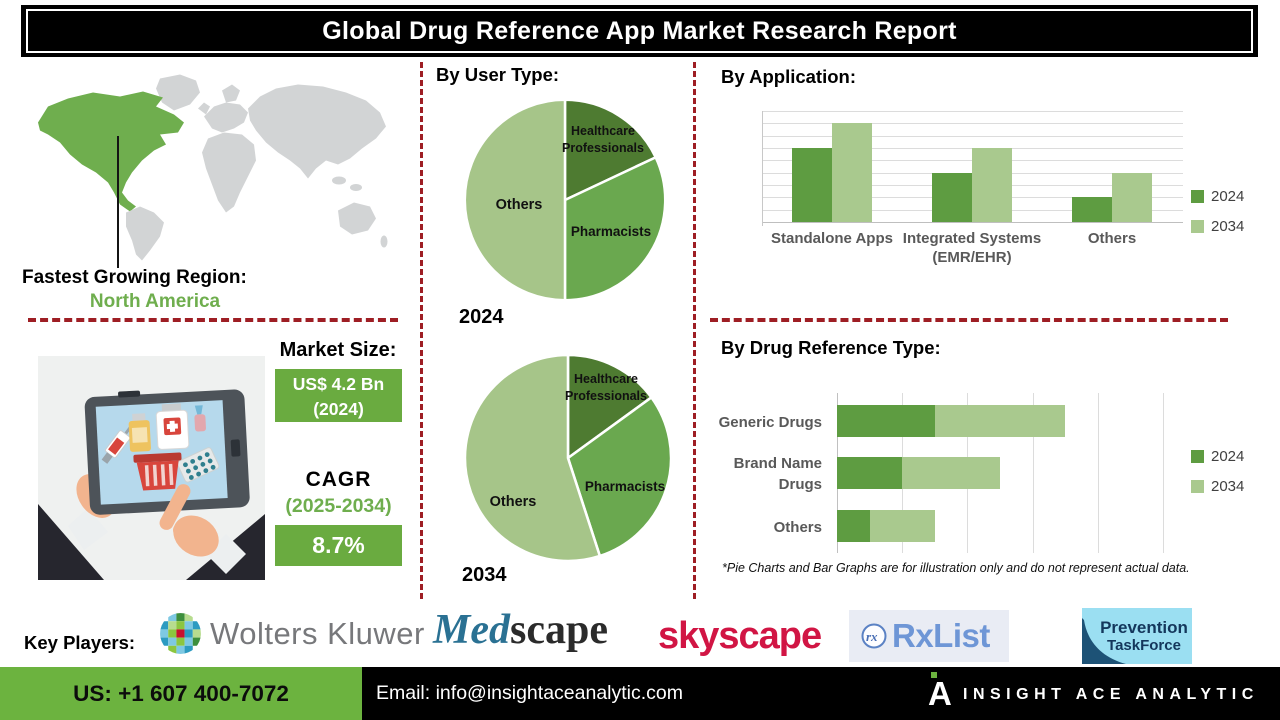  Describe the element at coordinates (740, 636) in the screenshot. I see `skyscape-logo: skyscape` at that location.